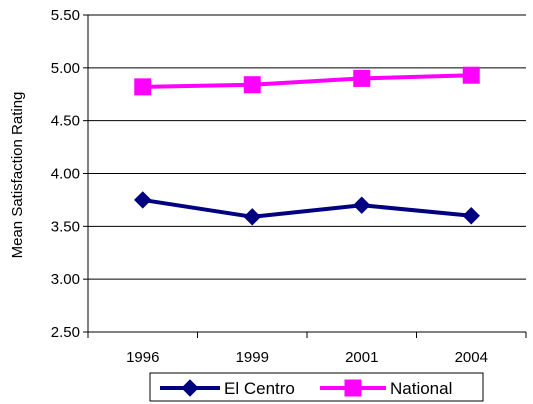 This screenshot has height=404, width=533. Describe the element at coordinates (307, 357) in the screenshot. I see `x-tick-labels: 1996 1999 2001 2004` at that location.